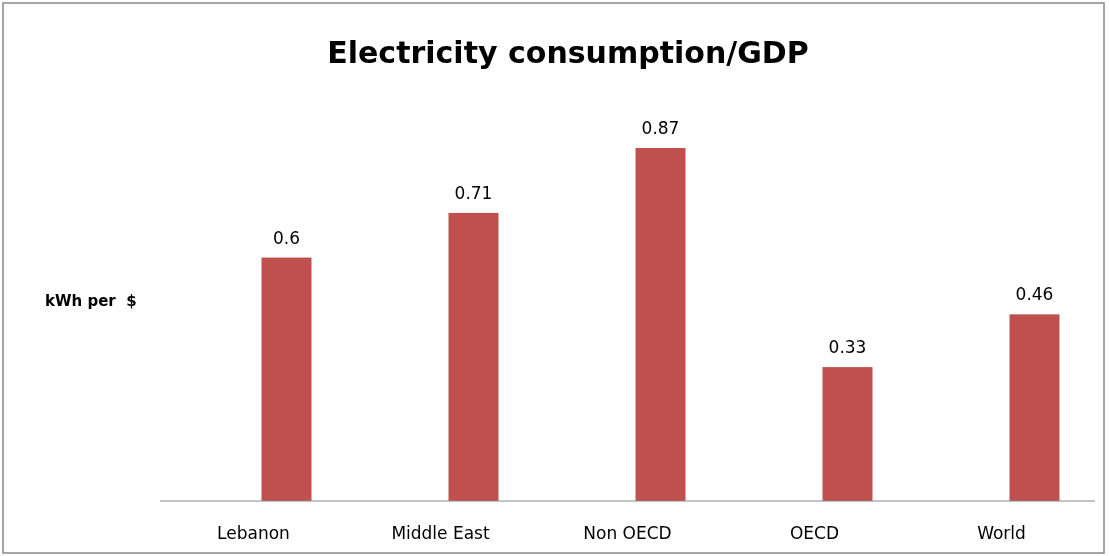  I want to click on data-label: 0.71, so click(473, 192).